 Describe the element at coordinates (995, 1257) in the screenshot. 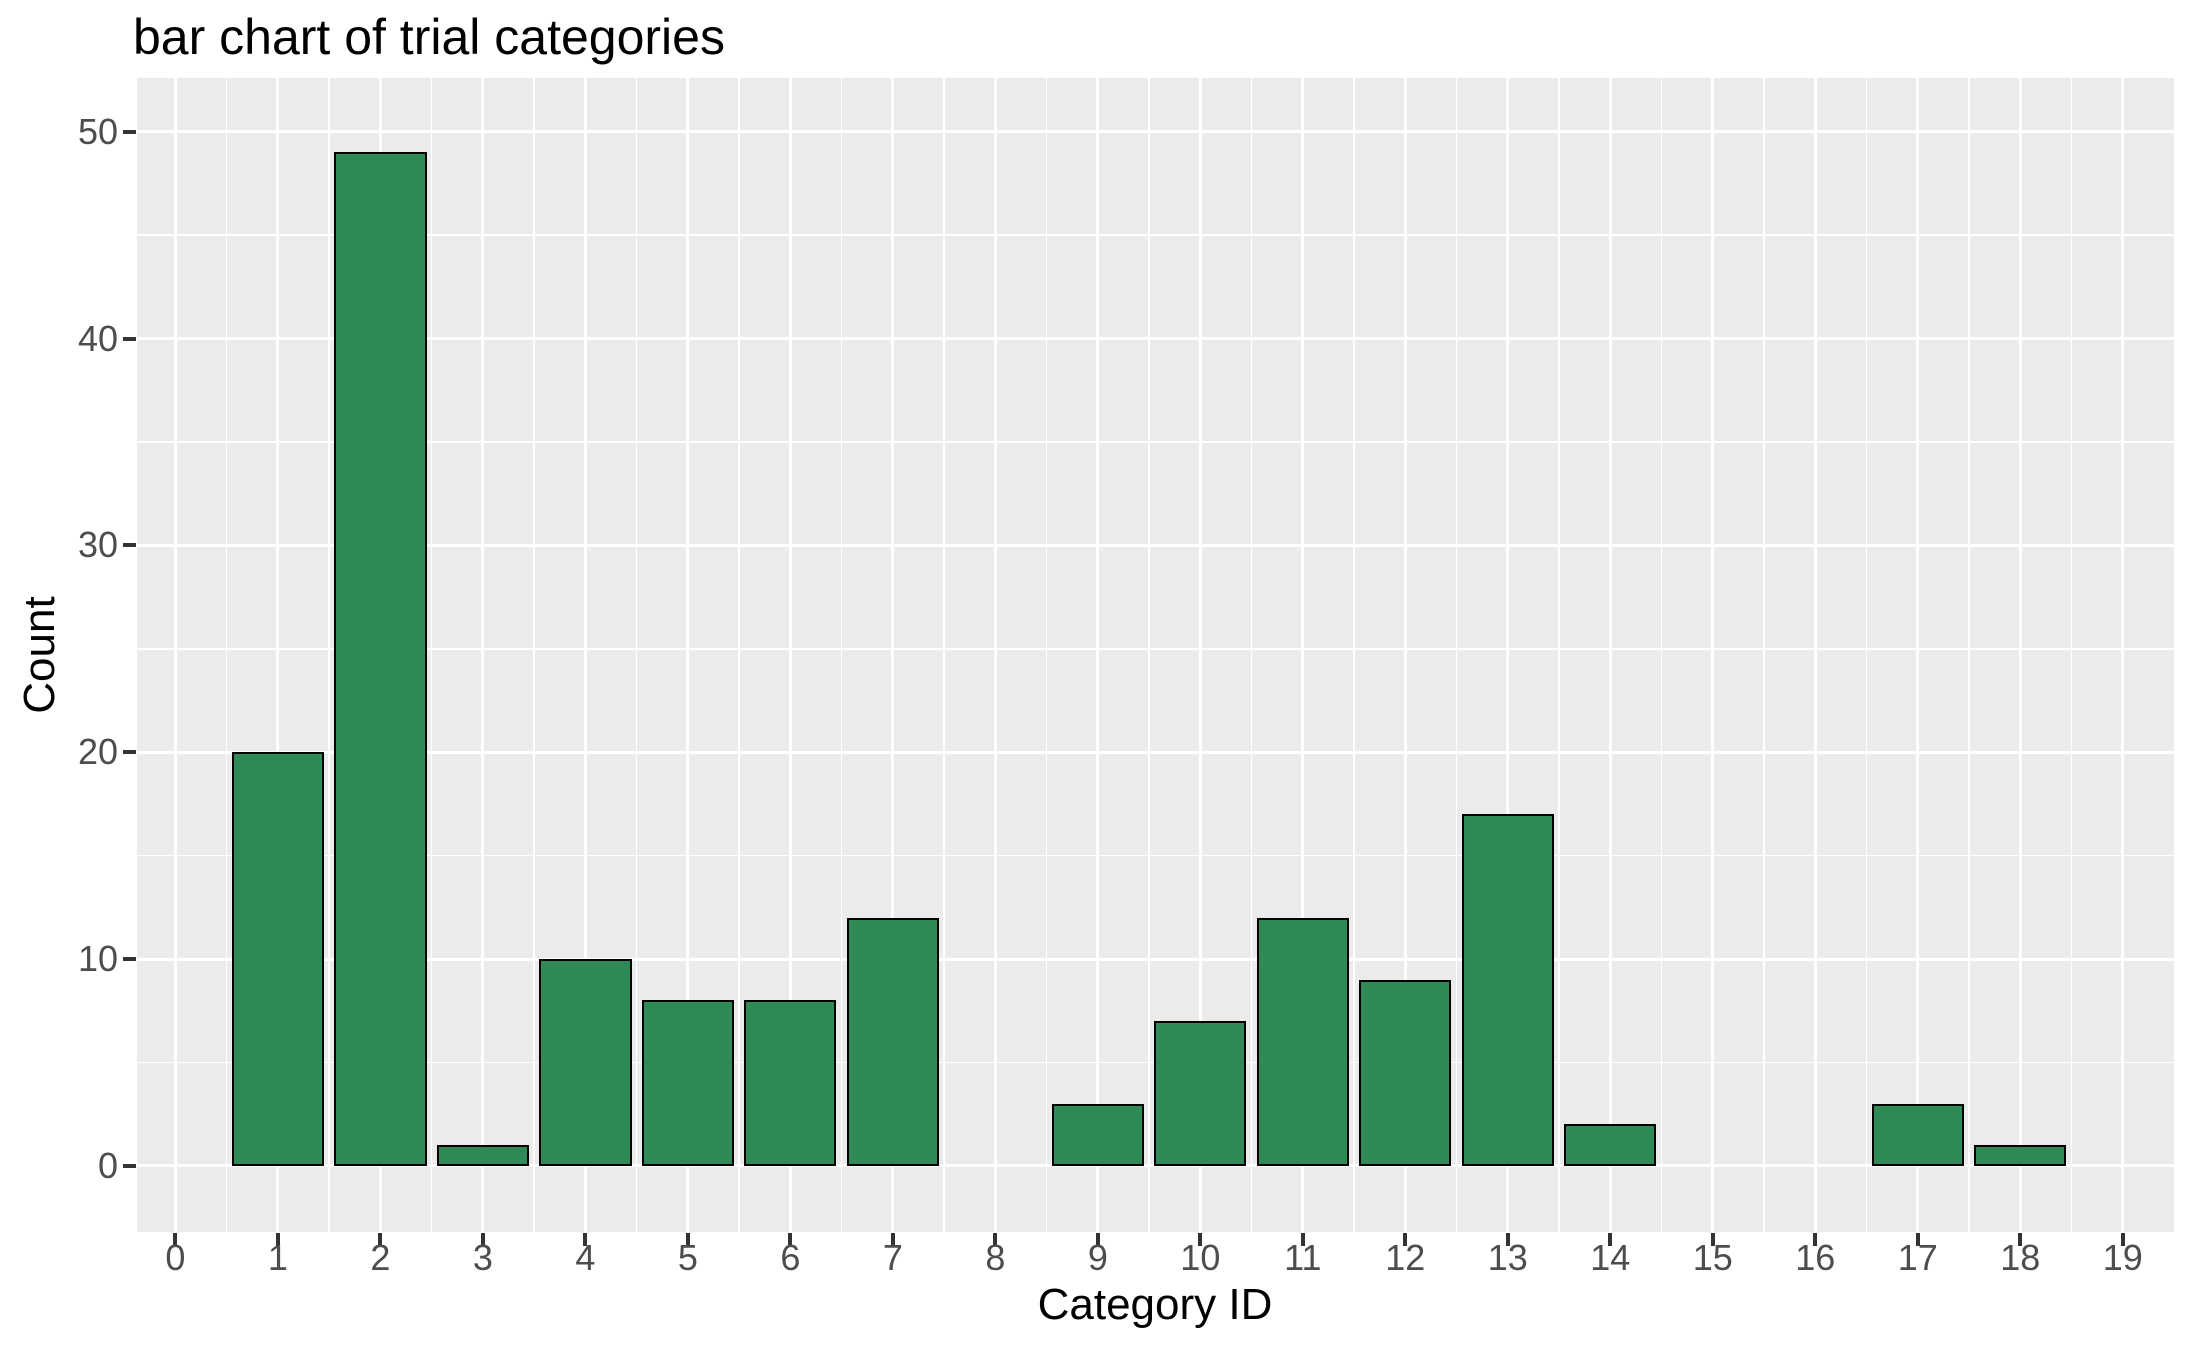

I see `x-tick-label: 8` at that location.